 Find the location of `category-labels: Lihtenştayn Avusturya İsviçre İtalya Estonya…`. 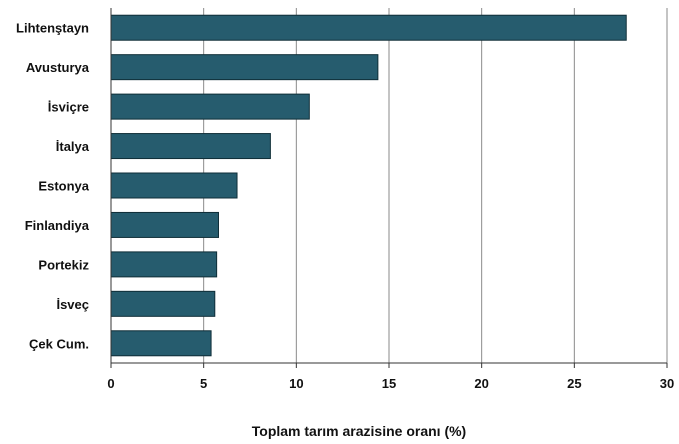

category-labels: Lihtenştayn Avusturya İsviçre İtalya Estonya… is located at coordinates (53, 186).